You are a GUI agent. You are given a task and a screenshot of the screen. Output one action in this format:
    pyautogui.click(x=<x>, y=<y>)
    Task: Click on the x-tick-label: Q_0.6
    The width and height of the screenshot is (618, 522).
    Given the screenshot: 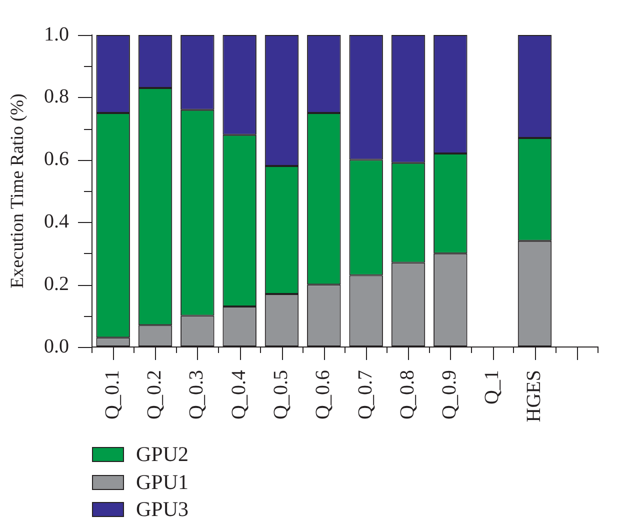 What is the action you would take?
    pyautogui.click(x=323, y=395)
    